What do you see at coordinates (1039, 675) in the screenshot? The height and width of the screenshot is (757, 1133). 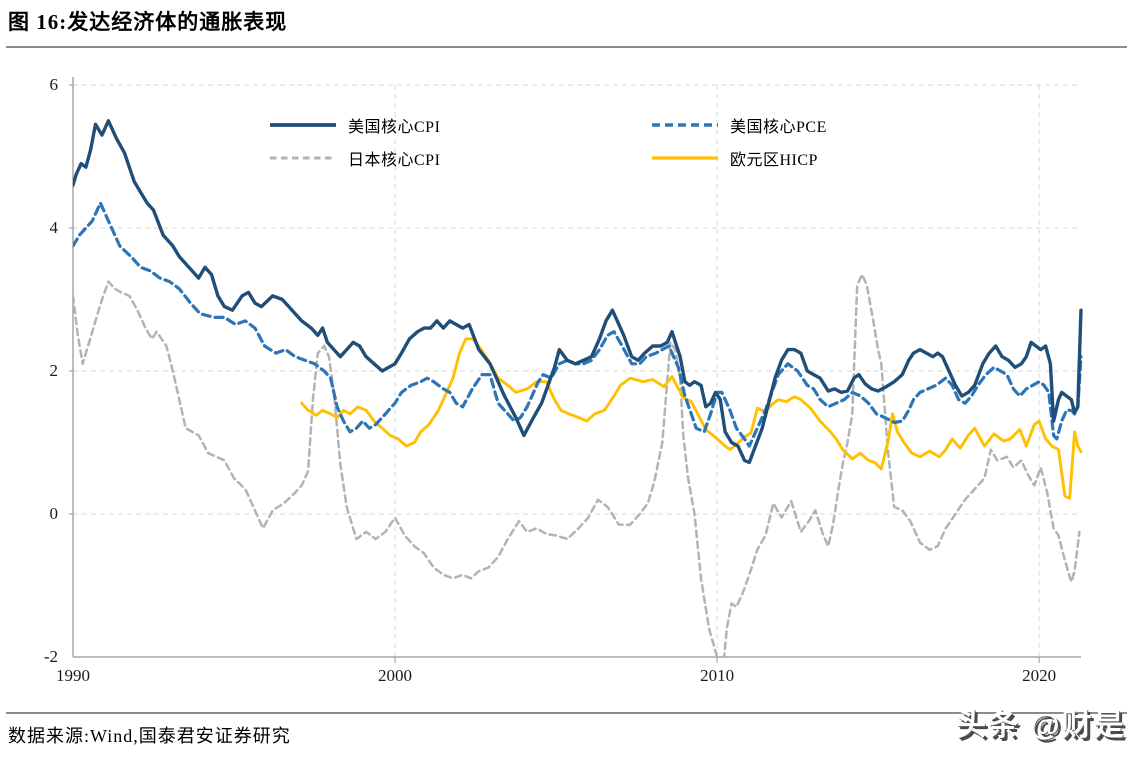 I see `x-axis-tick-label: 2020` at bounding box center [1039, 675].